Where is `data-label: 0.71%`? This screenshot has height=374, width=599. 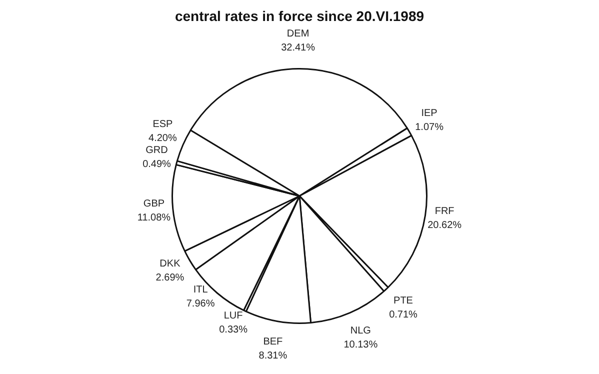
data-label: 0.71% is located at coordinates (403, 315).